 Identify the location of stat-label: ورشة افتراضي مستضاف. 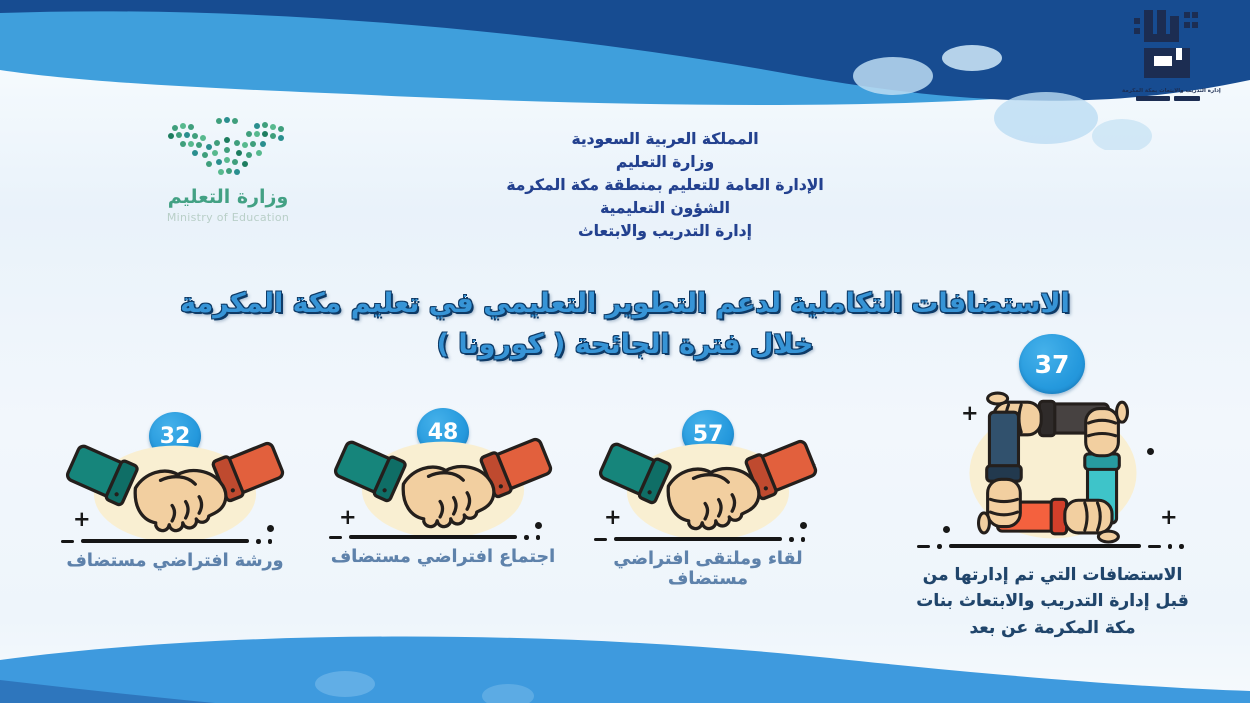
(175, 561).